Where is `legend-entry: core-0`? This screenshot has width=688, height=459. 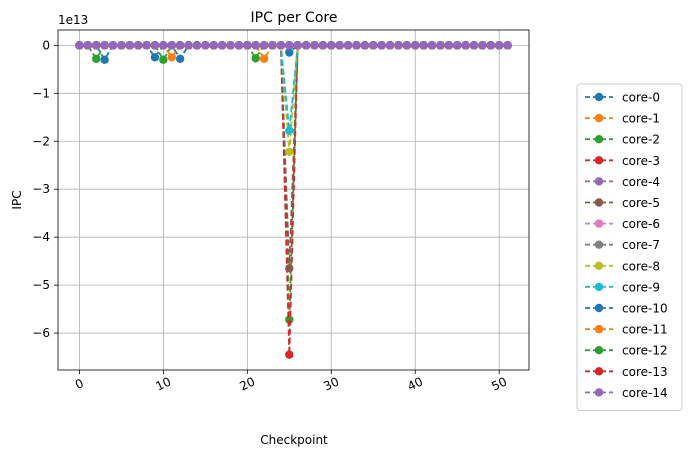 legend-entry: core-0 is located at coordinates (622, 98).